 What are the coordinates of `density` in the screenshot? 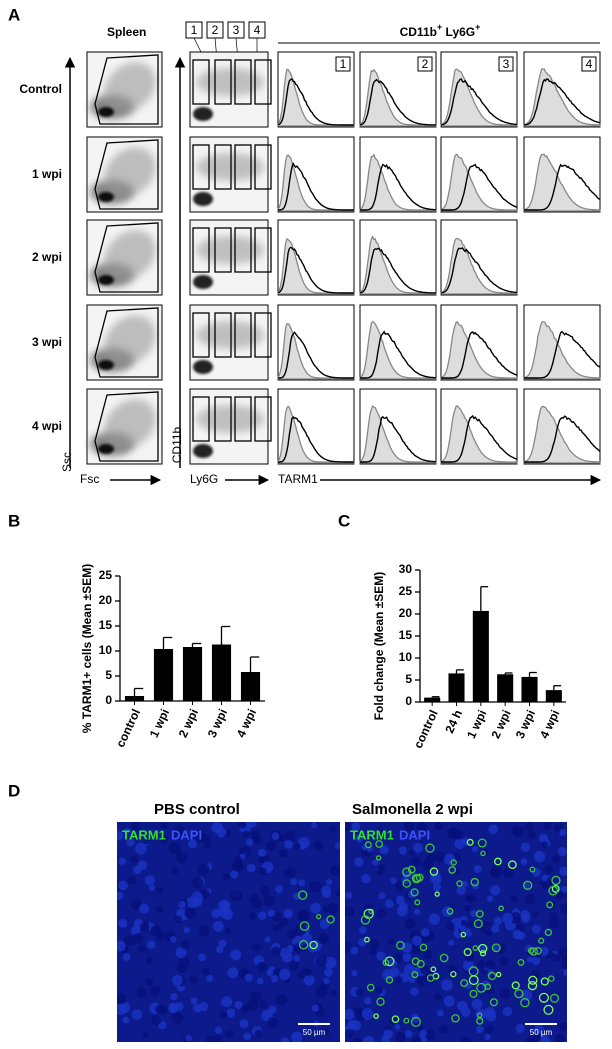 It's located at (130, 424).